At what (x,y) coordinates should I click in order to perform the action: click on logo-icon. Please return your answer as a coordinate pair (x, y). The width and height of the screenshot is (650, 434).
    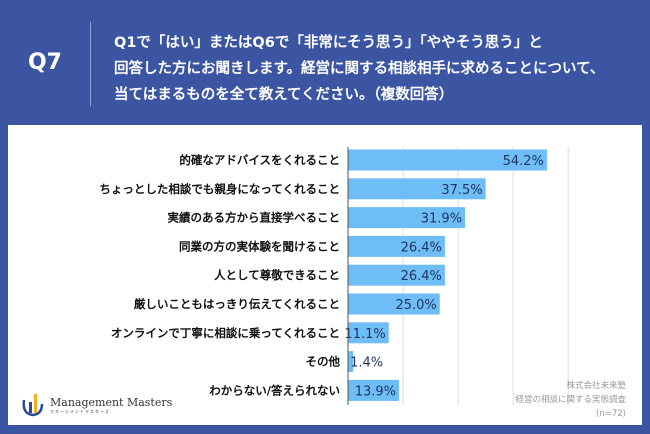
    Looking at the image, I should click on (33, 405).